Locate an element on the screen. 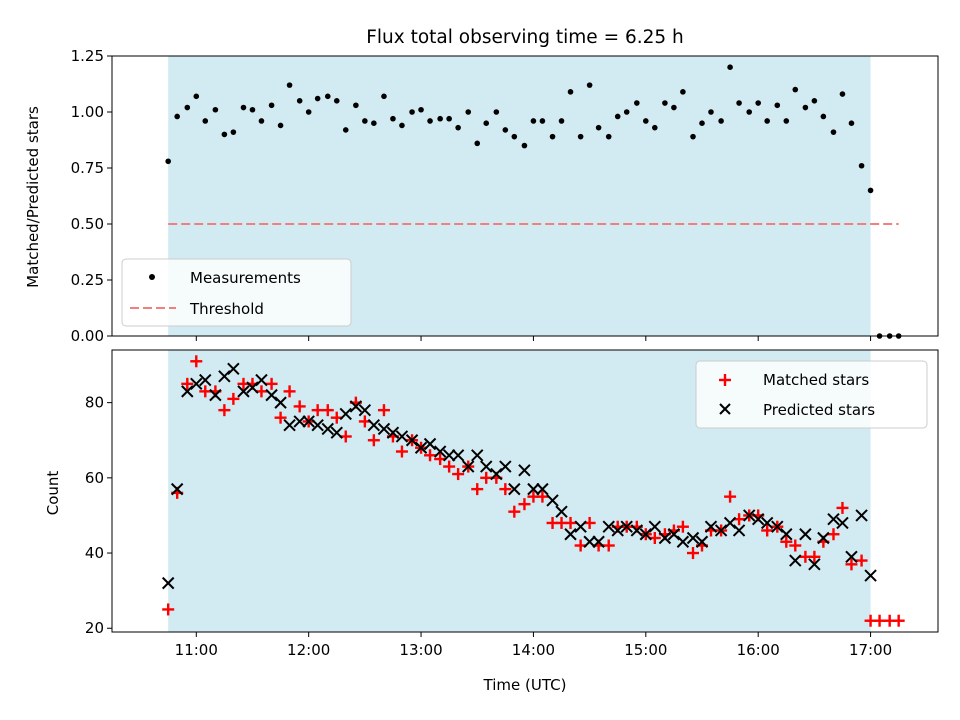 The width and height of the screenshot is (960, 720). ratio-ytick-label: 1.00 is located at coordinates (87, 112).